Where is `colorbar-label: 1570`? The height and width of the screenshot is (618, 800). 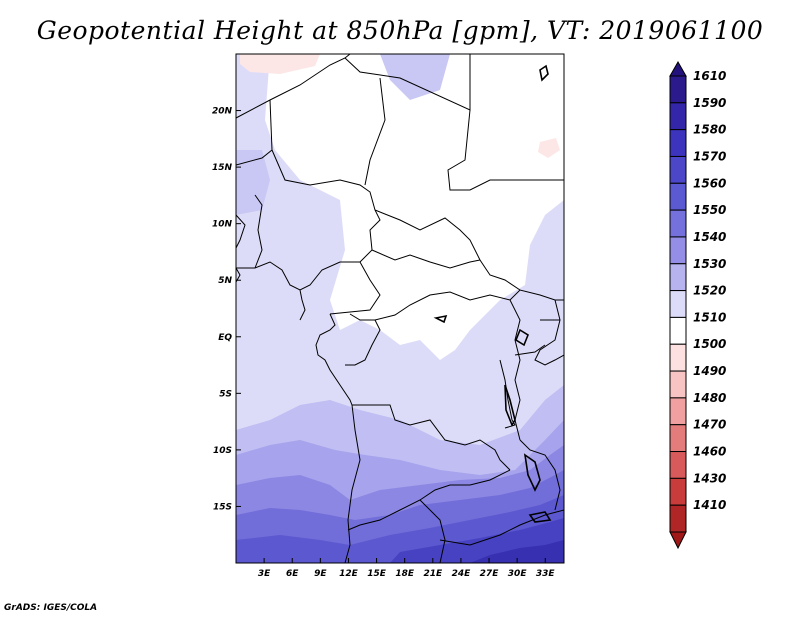 colorbar-label: 1570 is located at coordinates (709, 156).